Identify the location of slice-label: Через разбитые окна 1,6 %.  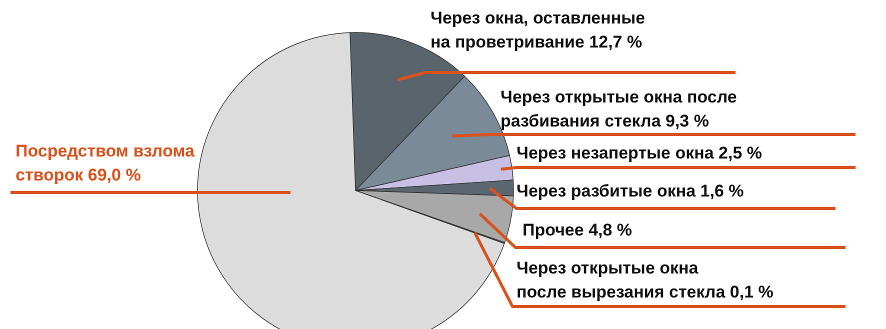
(630, 191).